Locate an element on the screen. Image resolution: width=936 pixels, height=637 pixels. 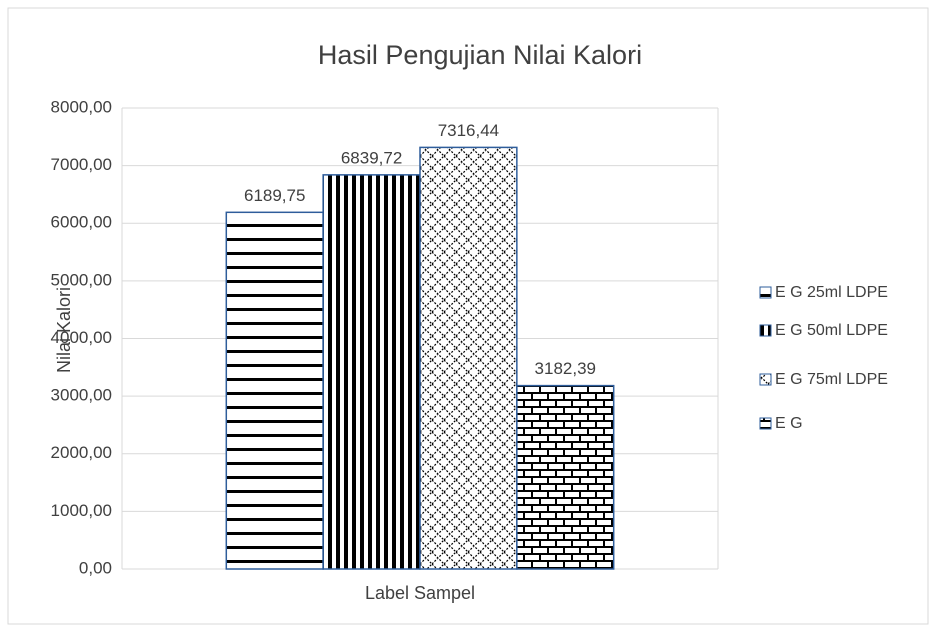
legend-label: E G 75ml LDPE is located at coordinates (831, 379).